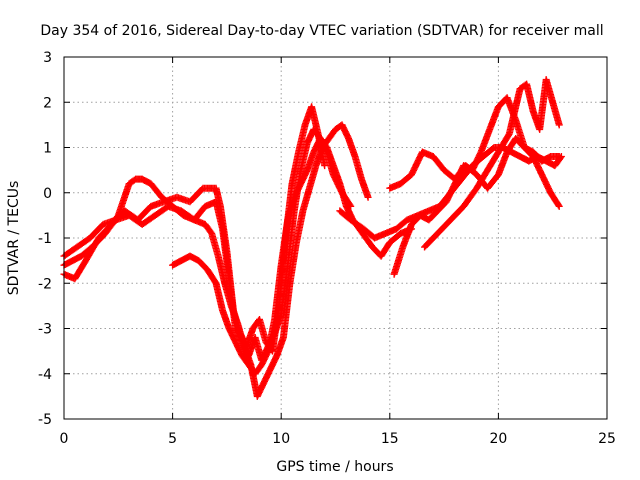  I want to click on x-tick-label: 15, so click(390, 439).